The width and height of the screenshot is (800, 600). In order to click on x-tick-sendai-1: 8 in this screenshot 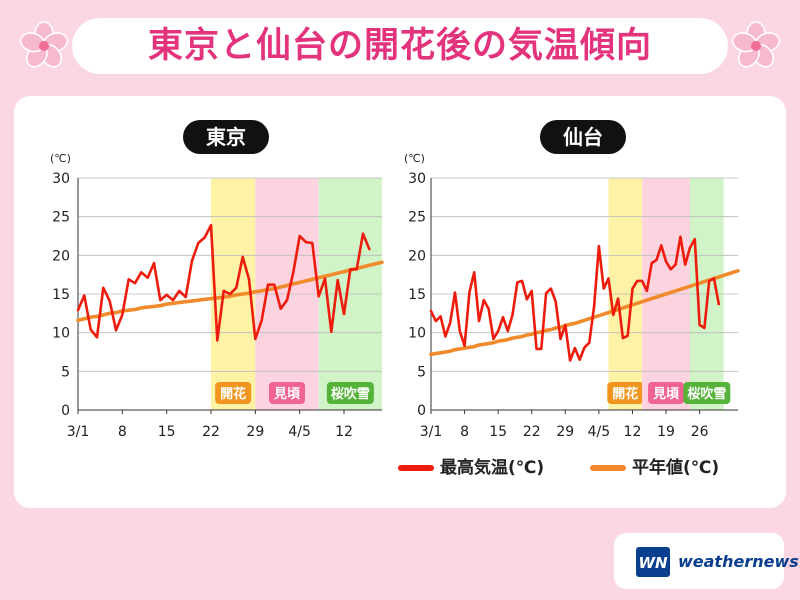, I will do `click(464, 432)`.